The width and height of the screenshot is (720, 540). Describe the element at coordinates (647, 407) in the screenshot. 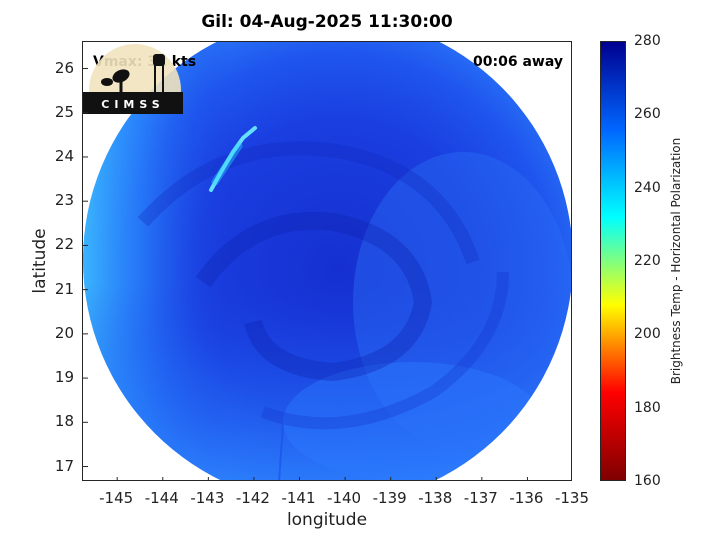

I see `colorbar-tick-label: 180` at that location.